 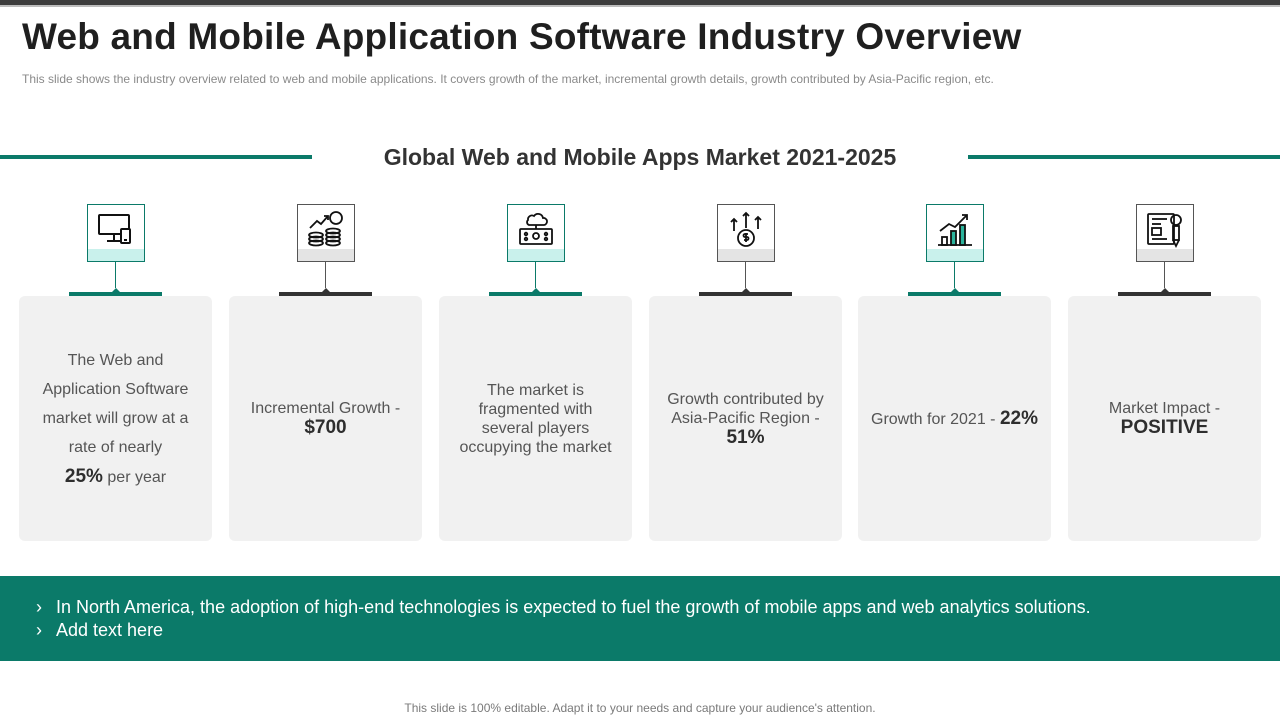 What do you see at coordinates (955, 233) in the screenshot?
I see `bar-chart-growth-icon` at bounding box center [955, 233].